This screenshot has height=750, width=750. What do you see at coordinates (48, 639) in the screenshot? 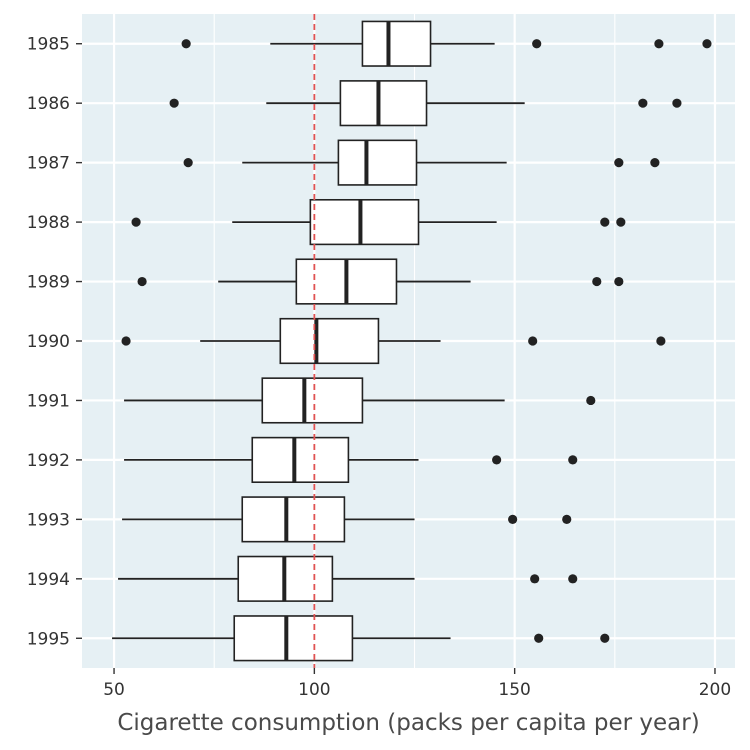
I see `y-tick-label: 1995` at bounding box center [48, 639].